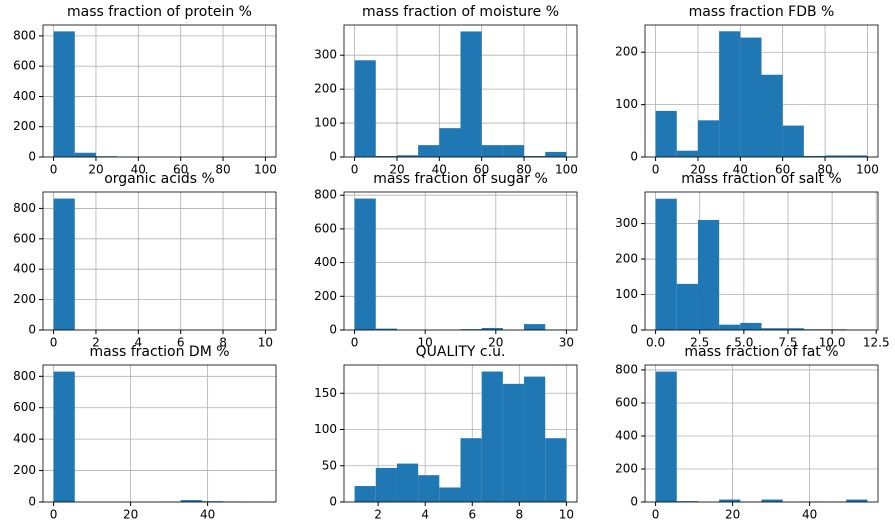 This screenshot has width=895, height=525. Describe the element at coordinates (762, 12) in the screenshot. I see `chart-title: mass fraction FDB %` at that location.